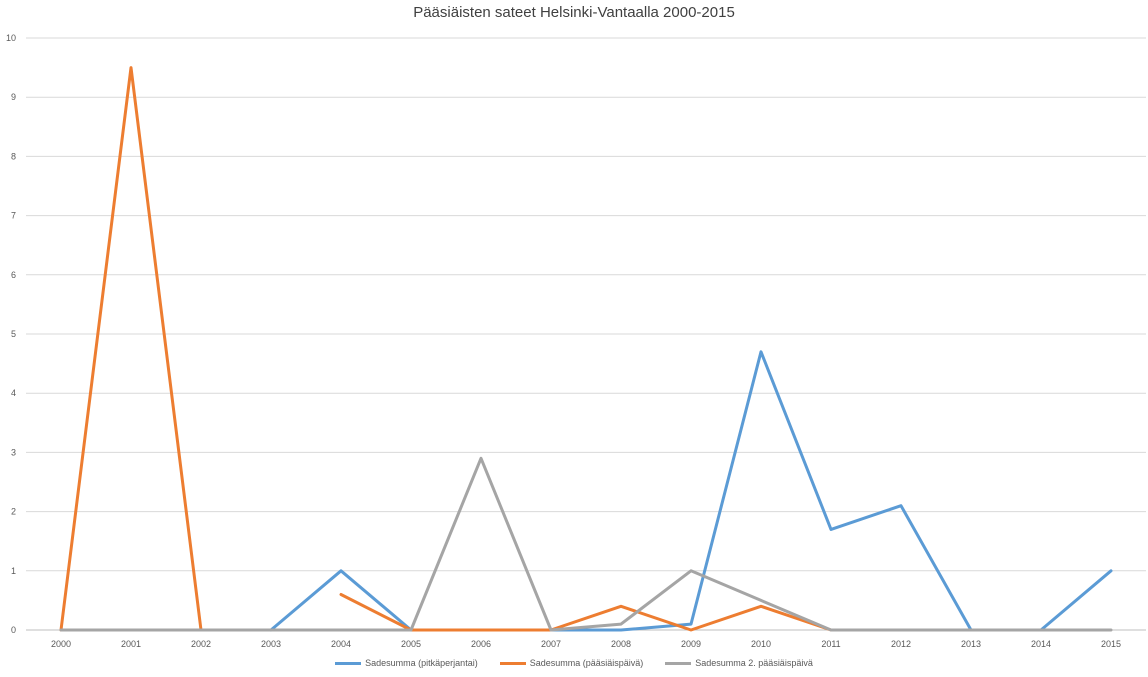 The height and width of the screenshot is (677, 1148). Describe the element at coordinates (13, 97) in the screenshot. I see `y-tick-label: 9` at that location.